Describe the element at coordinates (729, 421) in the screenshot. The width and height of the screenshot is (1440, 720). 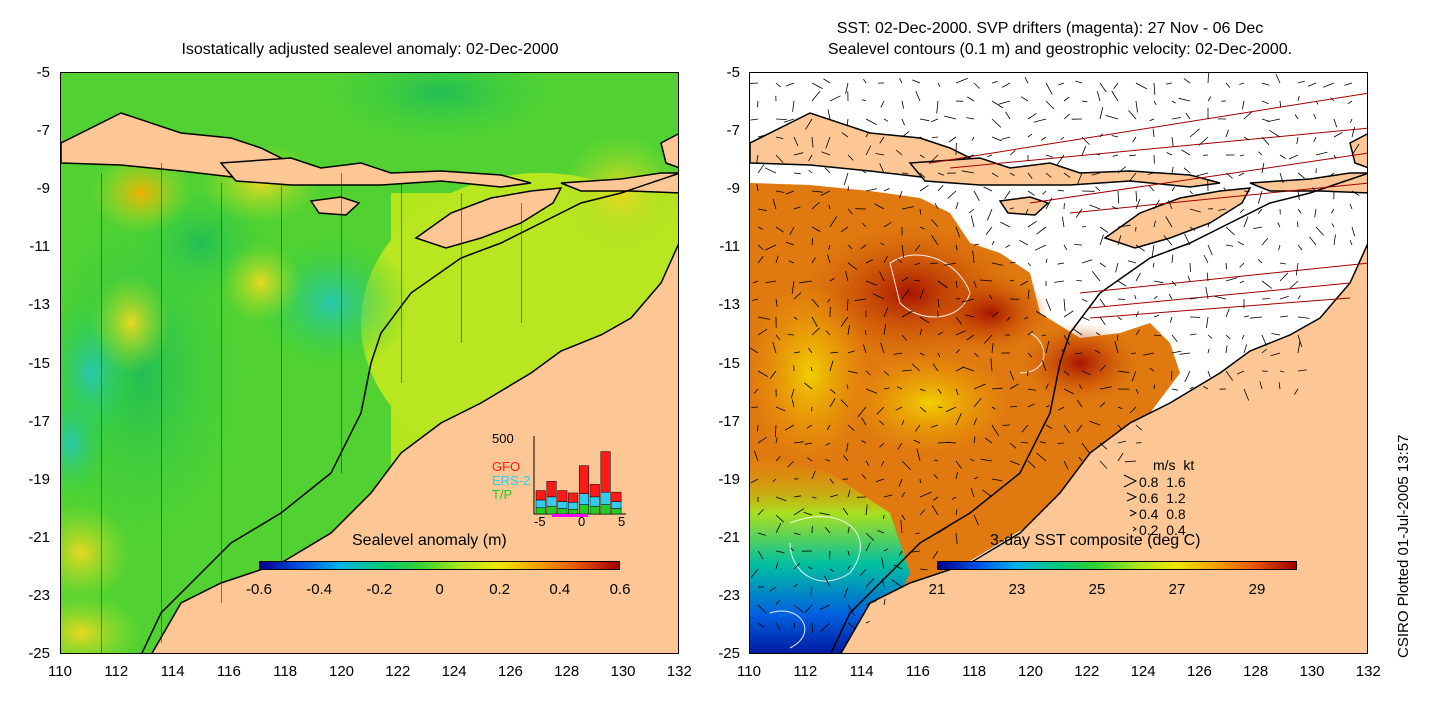
I see `y-tick-label: -17` at that location.